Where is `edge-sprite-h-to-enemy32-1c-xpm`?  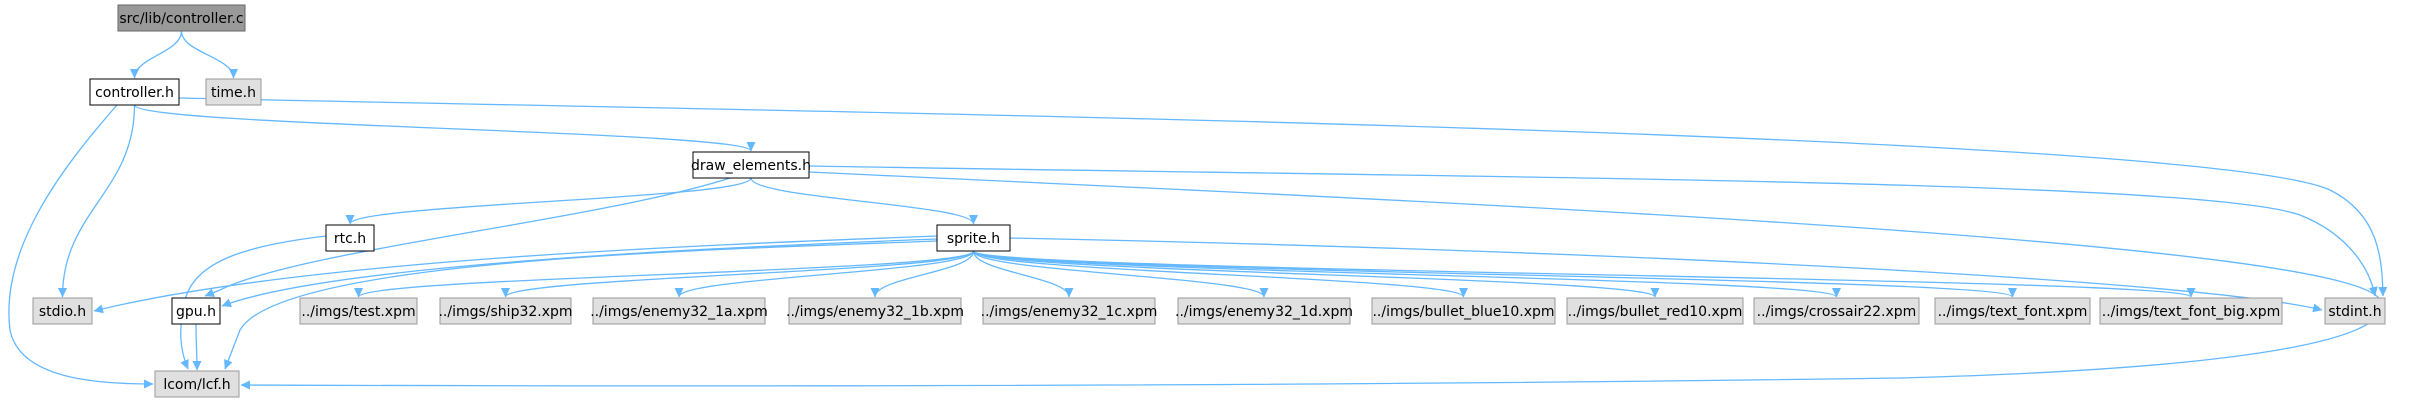 edge-sprite-h-to-enemy32-1c-xpm is located at coordinates (1023, 274).